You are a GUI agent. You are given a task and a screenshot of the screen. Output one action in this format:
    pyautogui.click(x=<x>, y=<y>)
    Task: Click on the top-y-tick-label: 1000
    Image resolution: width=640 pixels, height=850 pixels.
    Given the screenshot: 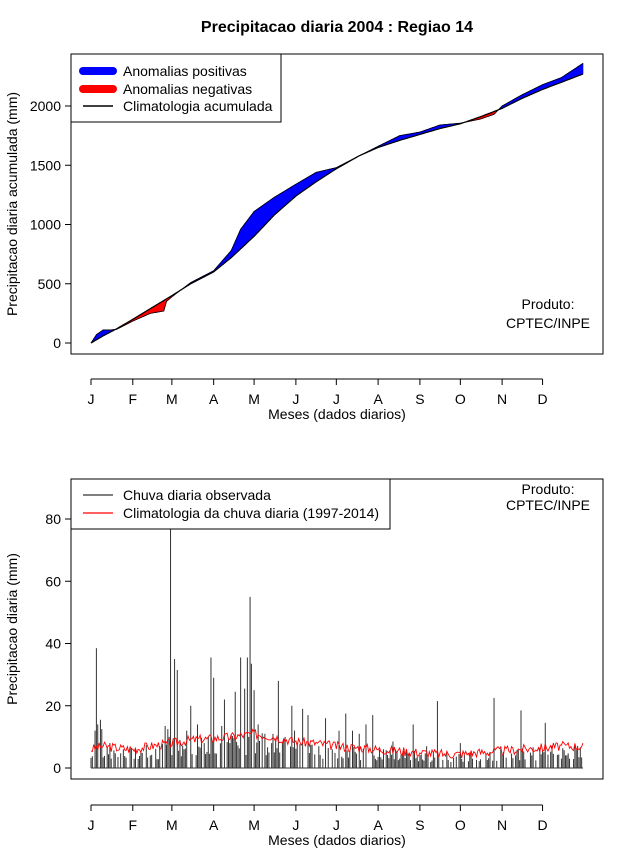 What is the action you would take?
    pyautogui.click(x=45, y=225)
    